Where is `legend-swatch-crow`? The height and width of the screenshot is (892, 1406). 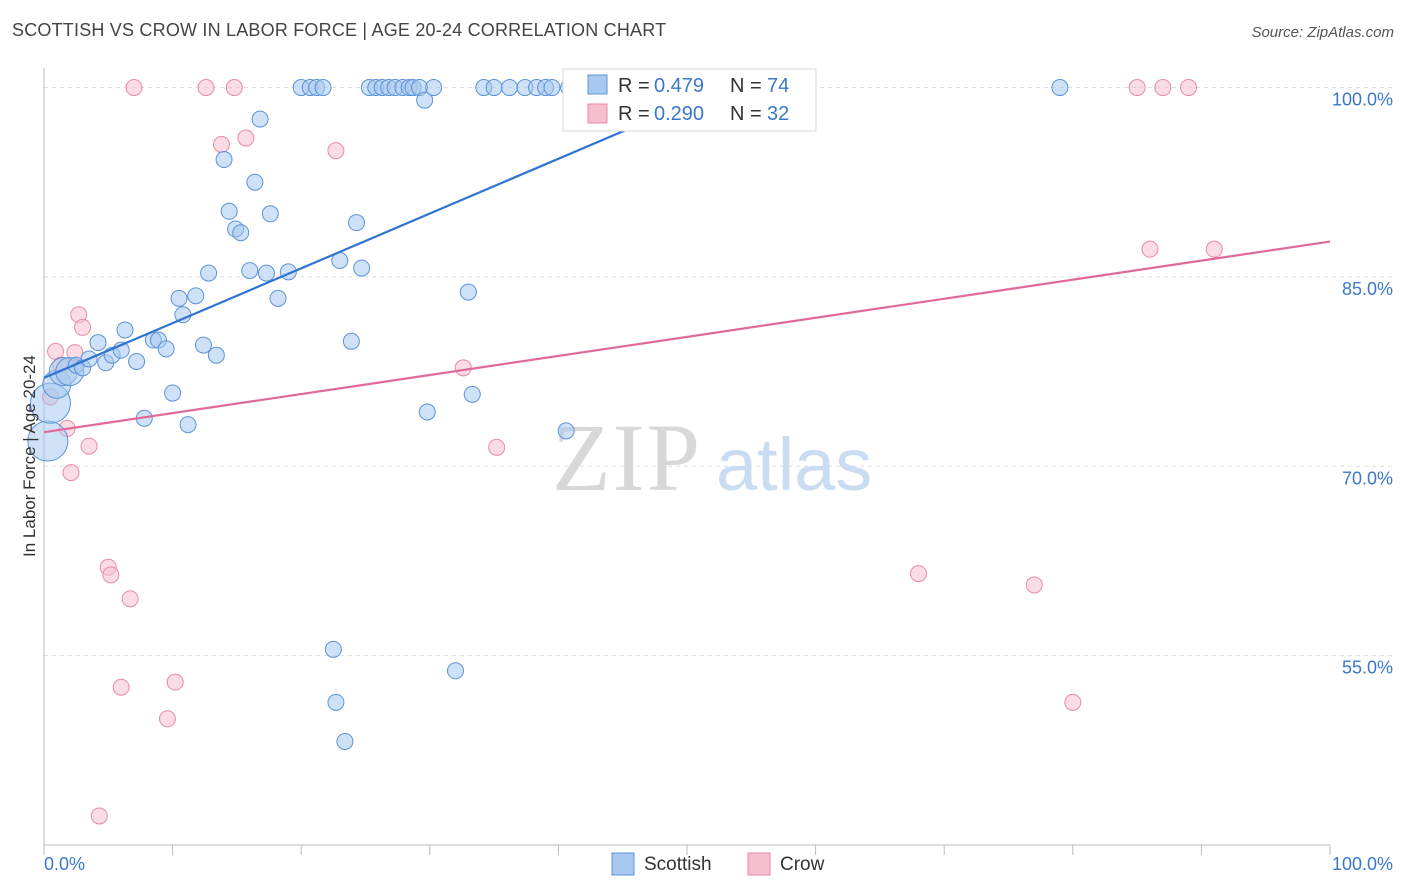 legend-swatch-crow is located at coordinates (597, 113).